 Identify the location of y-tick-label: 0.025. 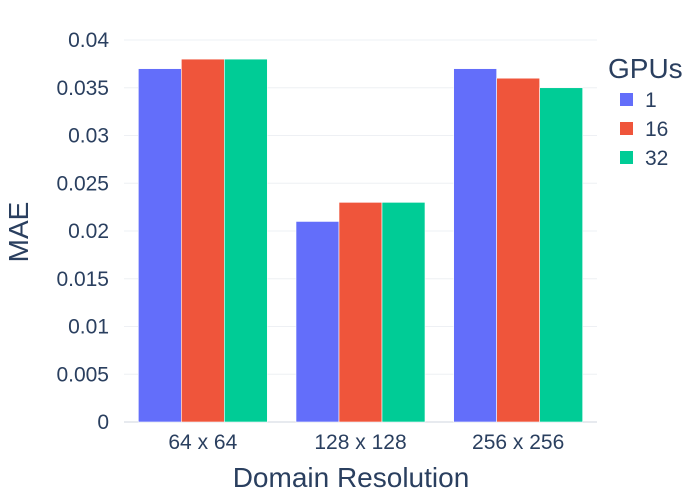
(82, 183).